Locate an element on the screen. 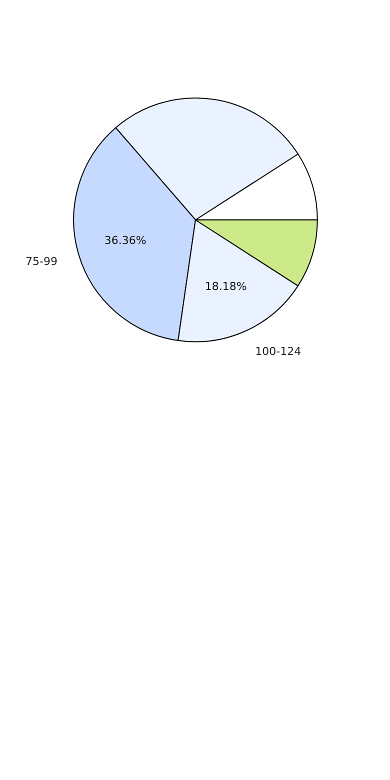 This screenshot has width=390, height=780. data-label: 36.36% is located at coordinates (125, 240).